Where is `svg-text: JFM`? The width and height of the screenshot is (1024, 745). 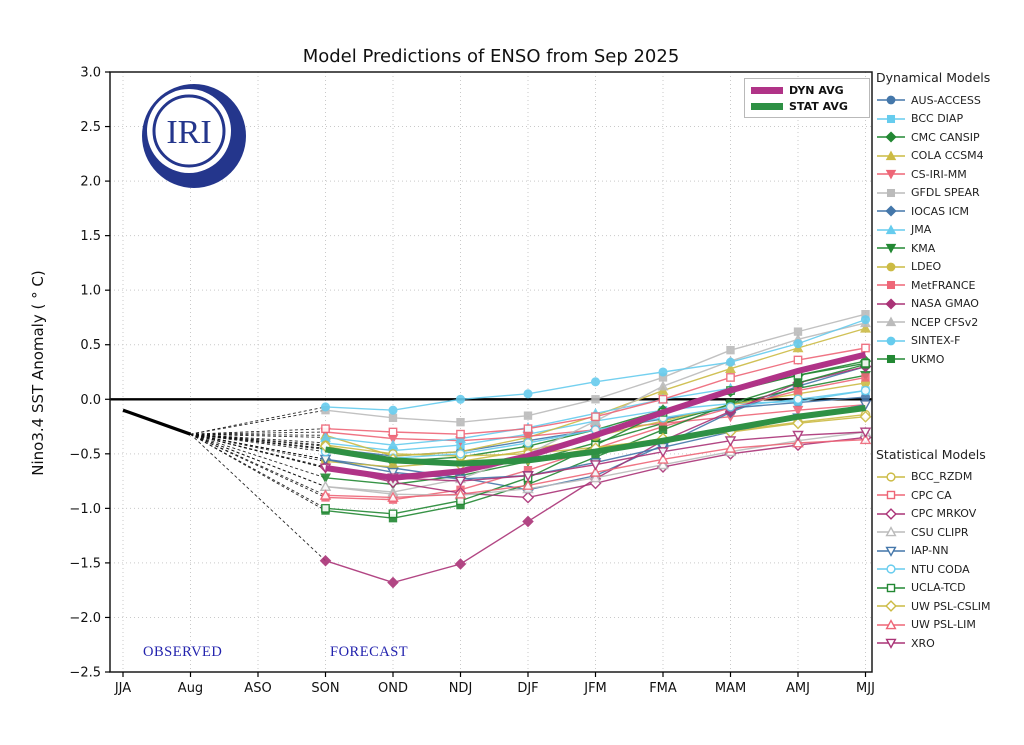 svg-text: JFM is located at coordinates (595, 688).